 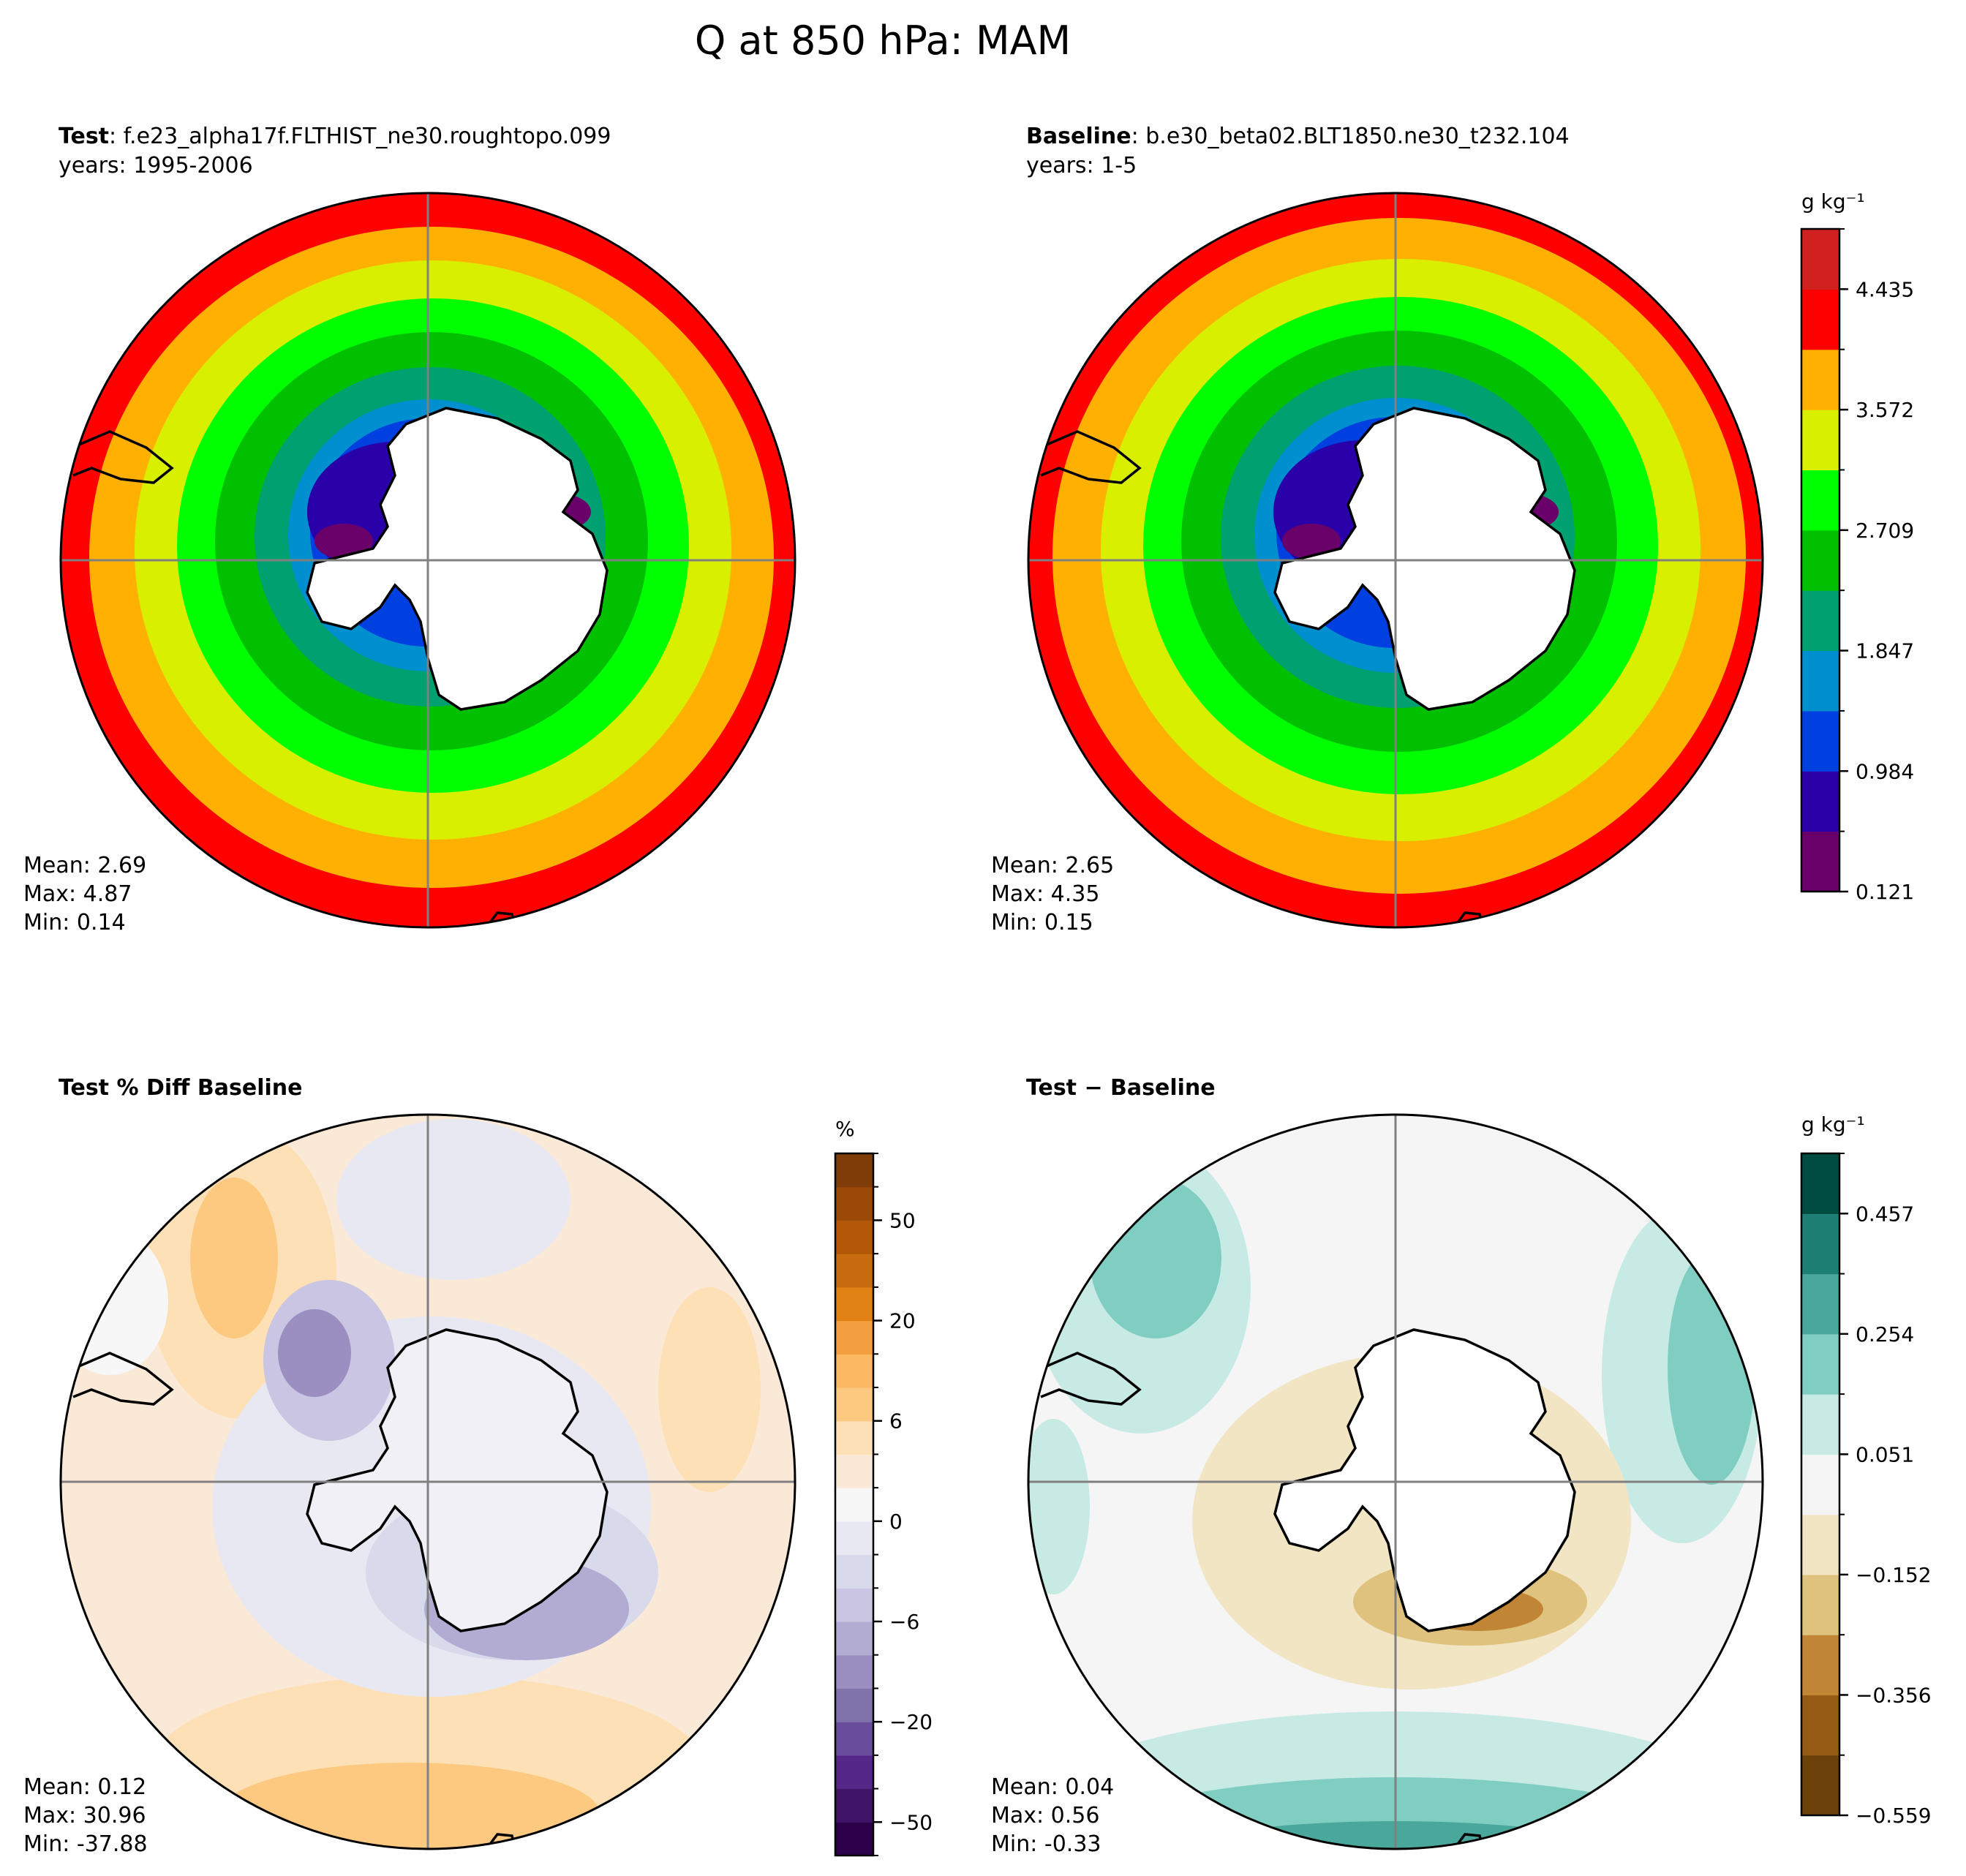 What do you see at coordinates (904, 1622) in the screenshot?
I see `colorbar-tick-label: −6` at bounding box center [904, 1622].